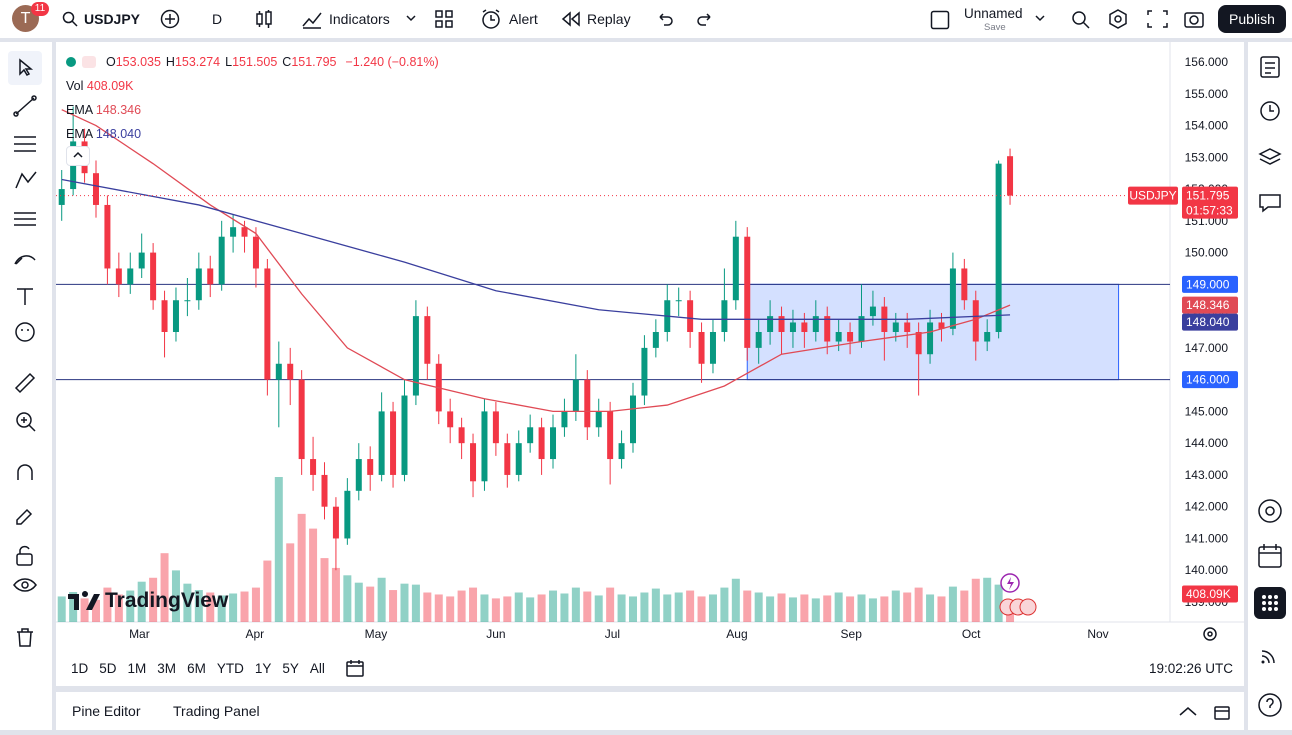  I want to click on date-range-icon, so click(355, 669).